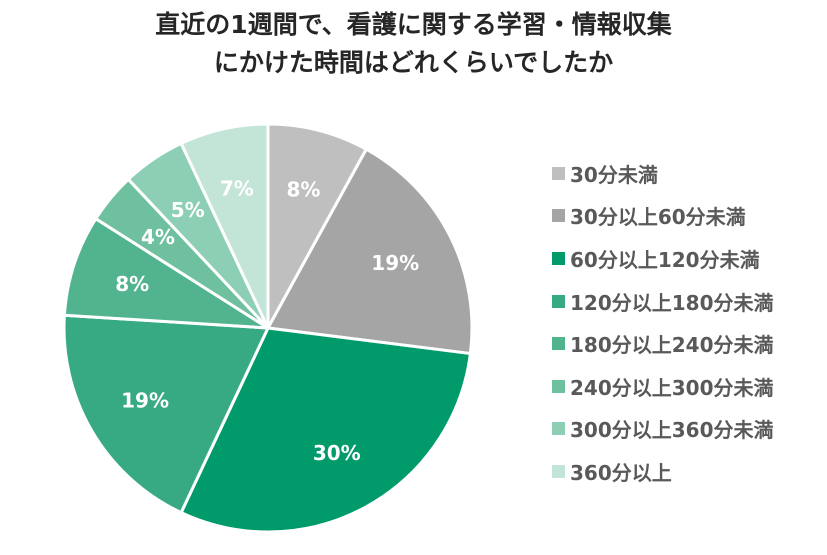 The width and height of the screenshot is (827, 555). What do you see at coordinates (337, 453) in the screenshot?
I see `pie-data-label: 30%` at bounding box center [337, 453].